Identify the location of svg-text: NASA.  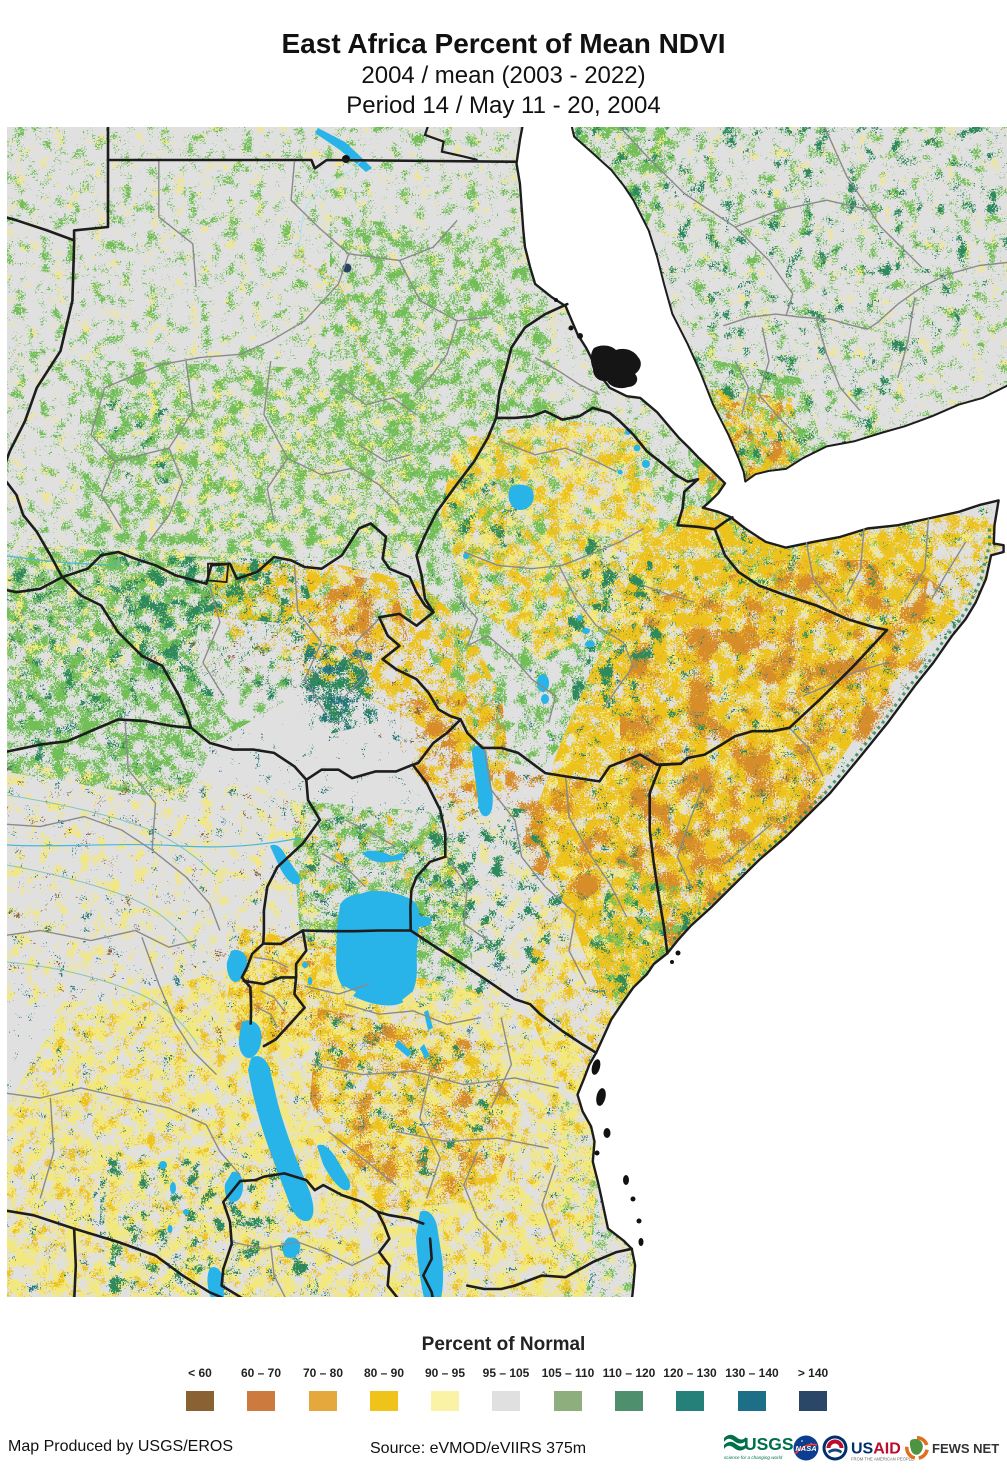
(805, 1448).